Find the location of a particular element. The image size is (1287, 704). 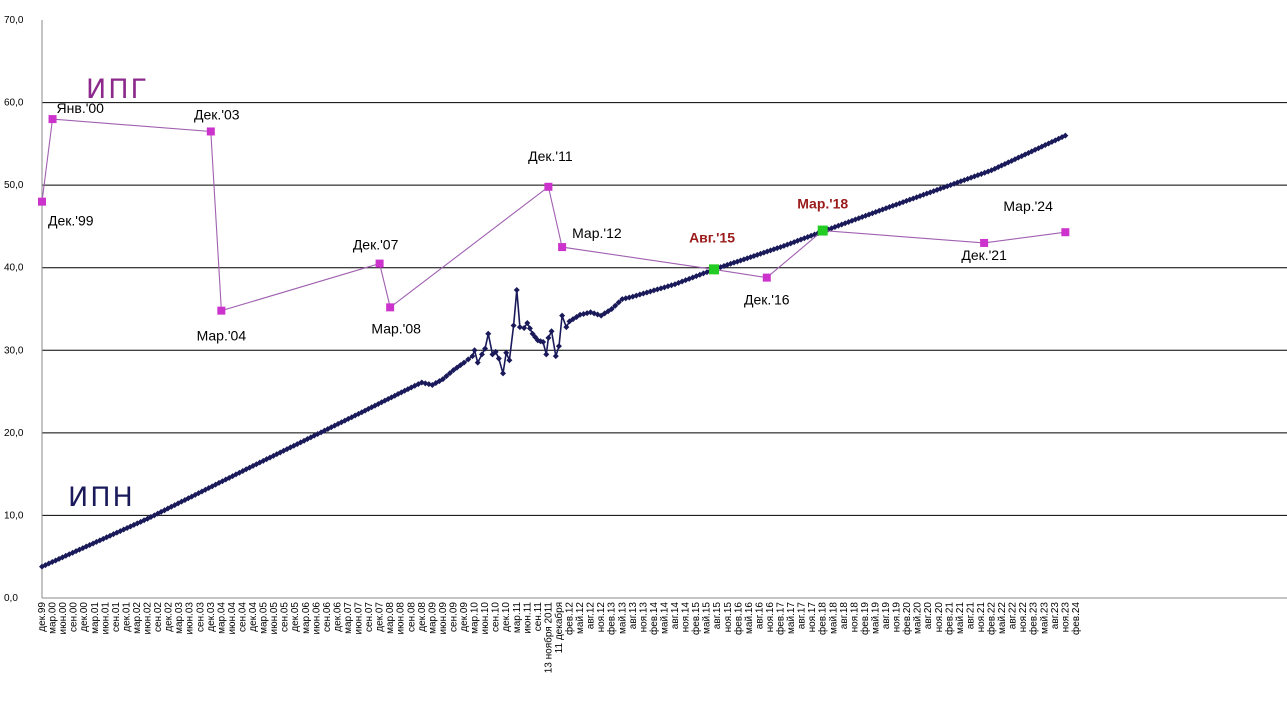

x-tick-label: фев.22 is located at coordinates (992, 618).